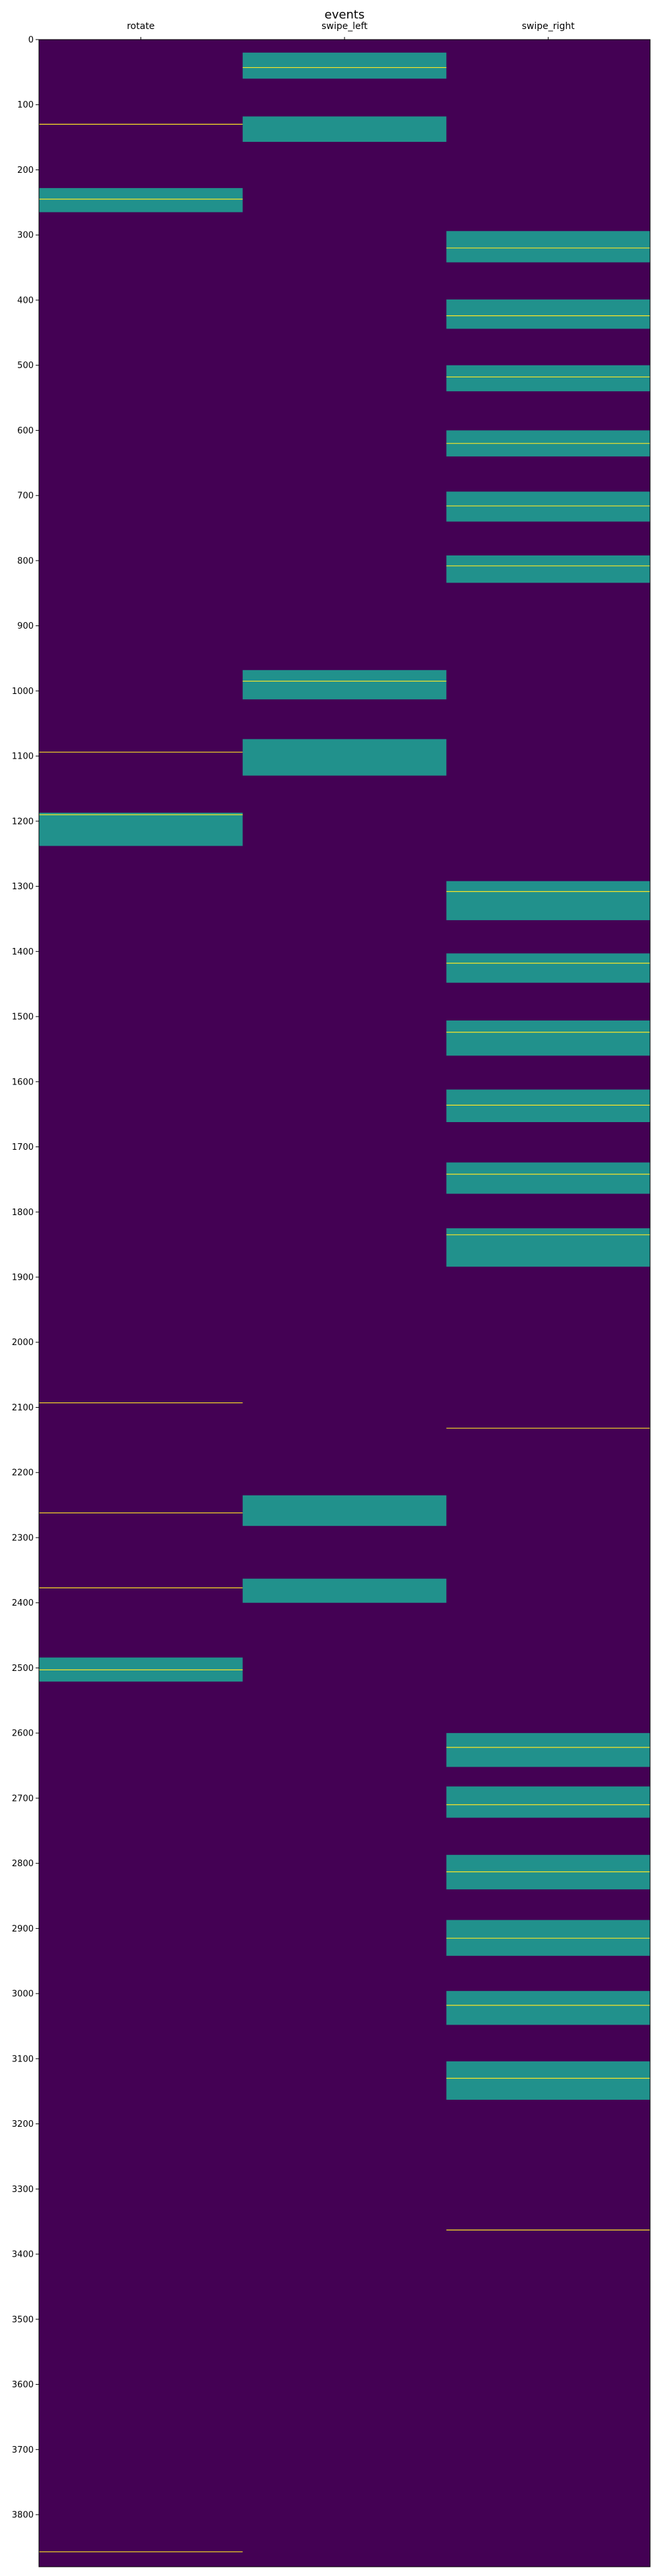 The image size is (660, 2576). Describe the element at coordinates (23, 1994) in the screenshot. I see `y-tick-label-3000: 3000` at that location.